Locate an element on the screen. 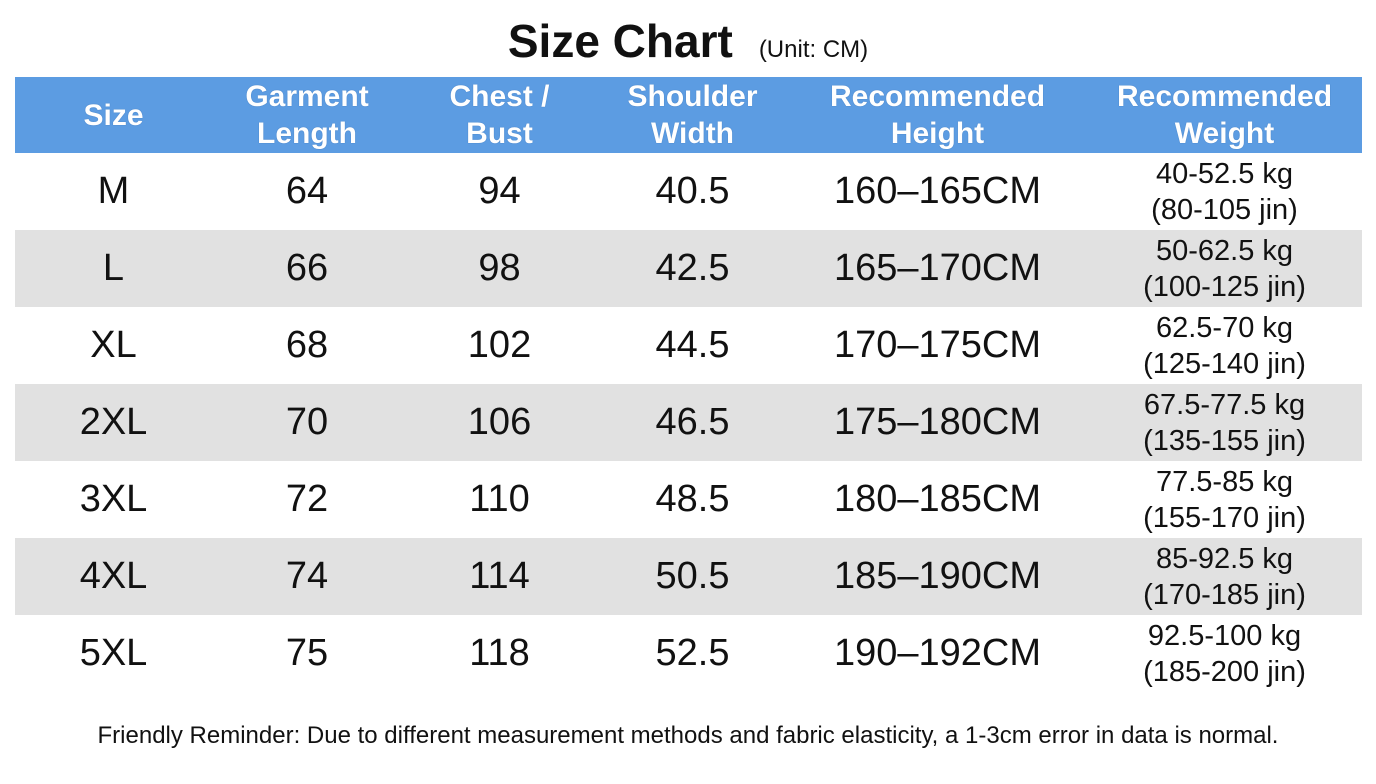 This screenshot has height=784, width=1376. cell-line: (185-200 jin) is located at coordinates (1224, 671).